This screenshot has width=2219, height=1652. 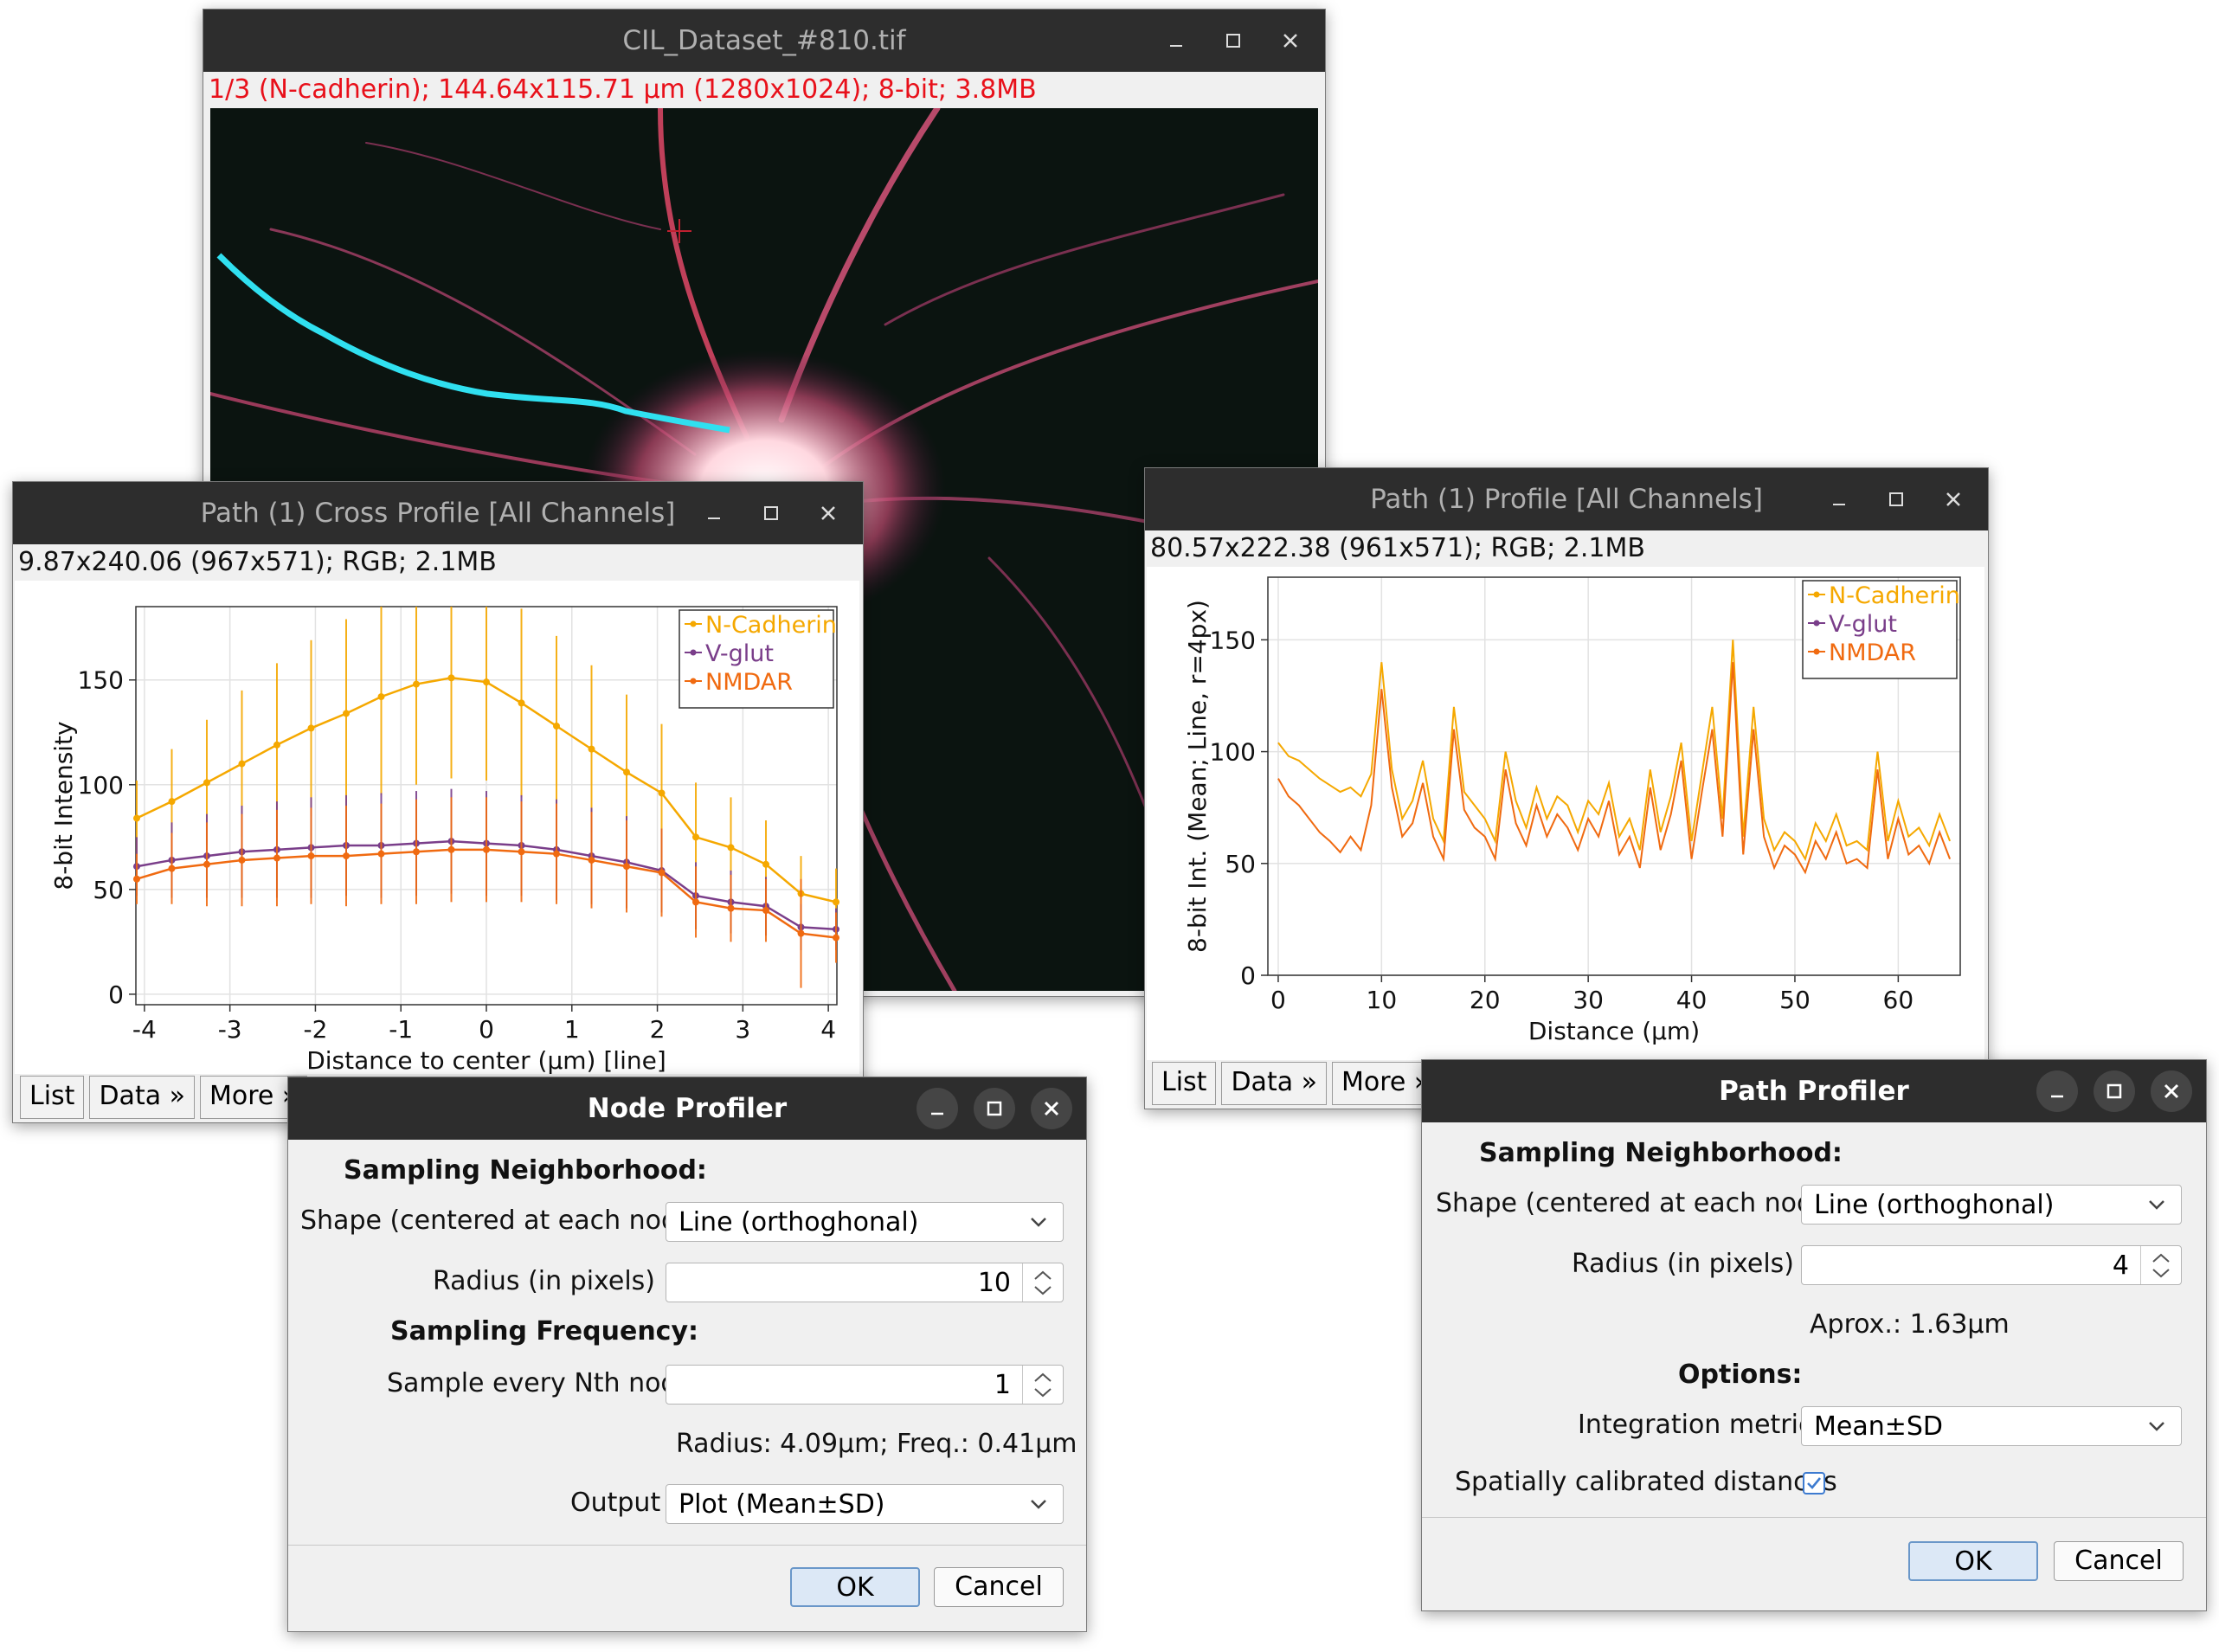 I want to click on cross-profile-titlebar: Path (1) Cross Profile [All Channels], so click(x=438, y=513).